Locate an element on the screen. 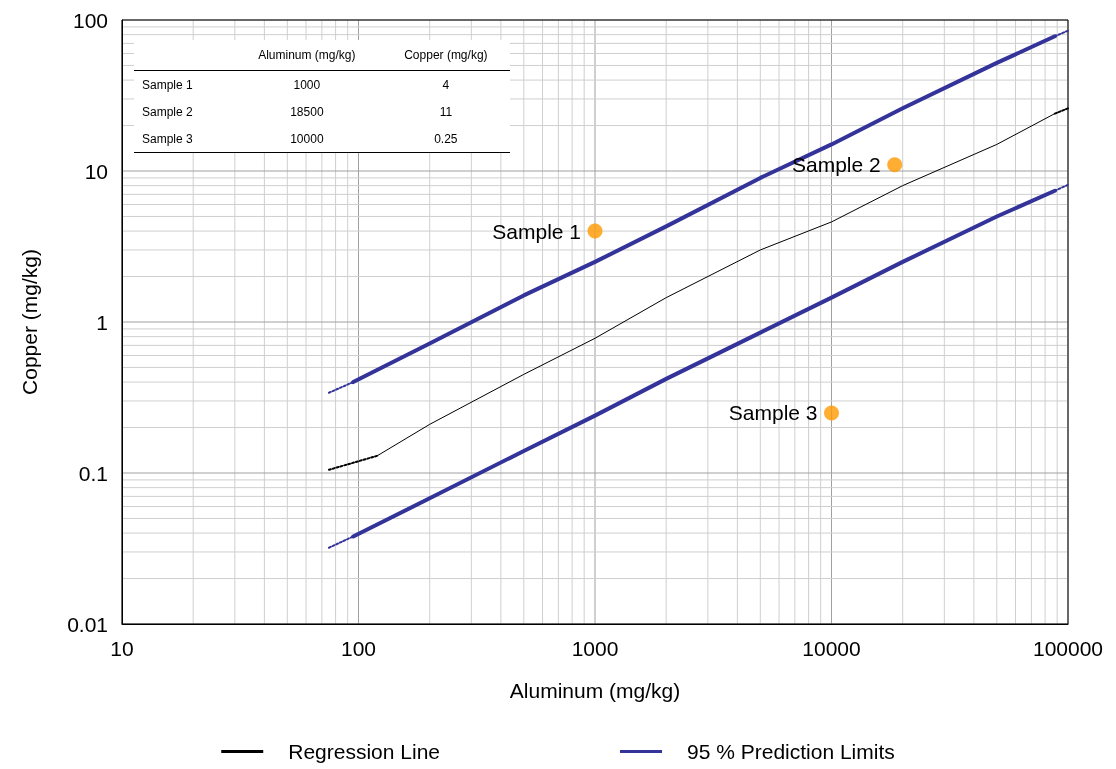 The width and height of the screenshot is (1116, 769). annotation: 18500 is located at coordinates (307, 112).